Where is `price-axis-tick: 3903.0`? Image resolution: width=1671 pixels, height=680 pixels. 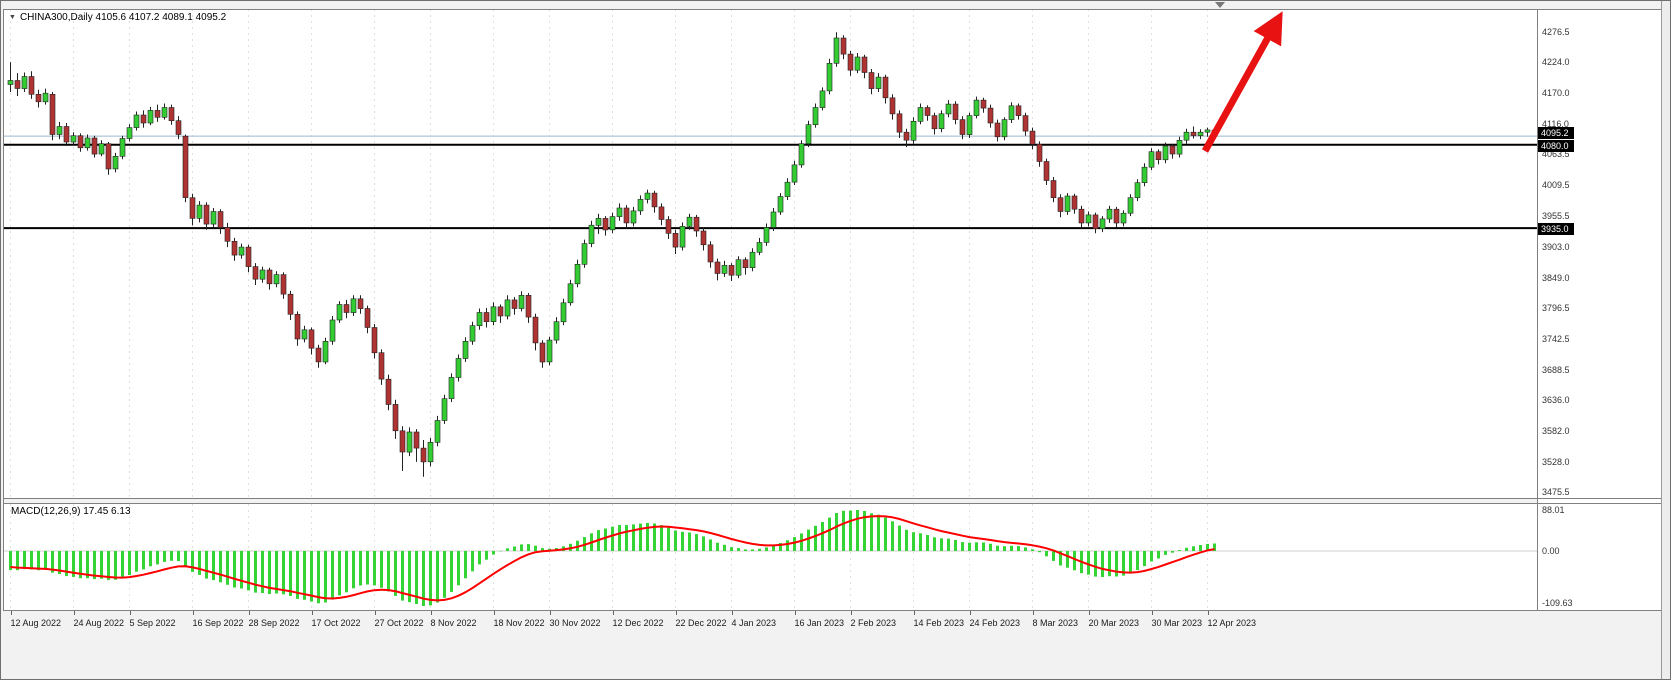 price-axis-tick: 3903.0 is located at coordinates (1556, 246).